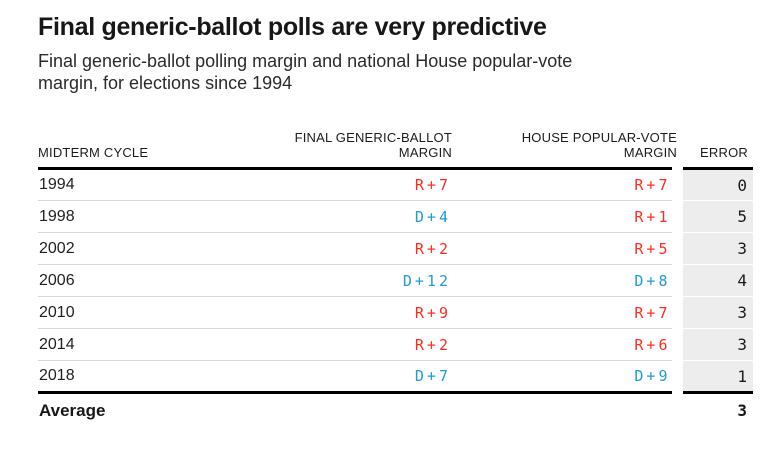  I want to click on generic-margin-cell: D+4, so click(370, 217).